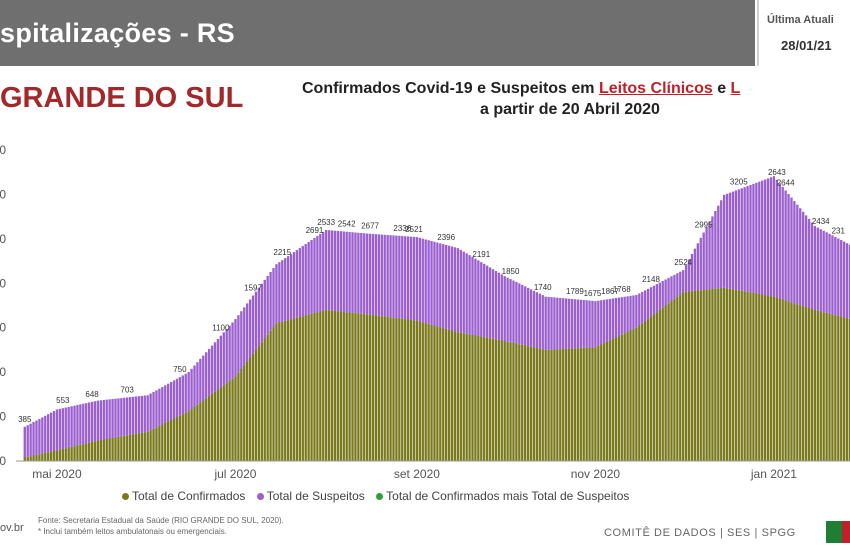  I want to click on data-label: 231, so click(839, 231).